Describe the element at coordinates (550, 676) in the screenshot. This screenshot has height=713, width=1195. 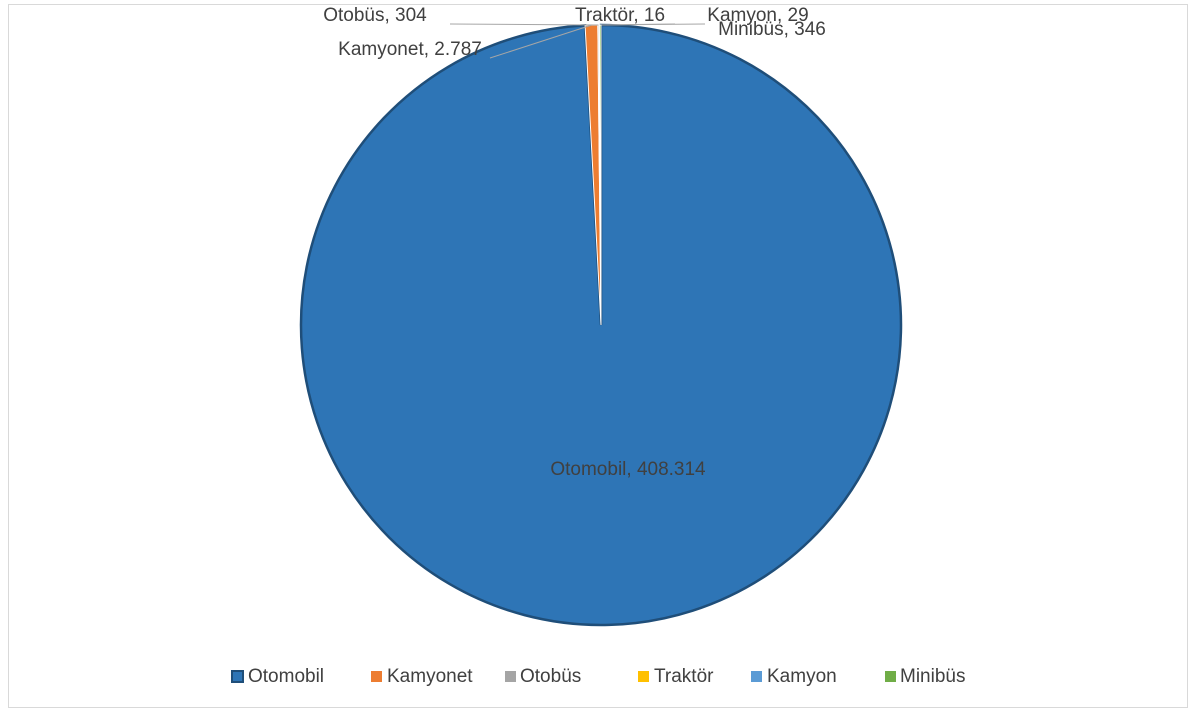
I see `legend-label: Otobüs` at that location.